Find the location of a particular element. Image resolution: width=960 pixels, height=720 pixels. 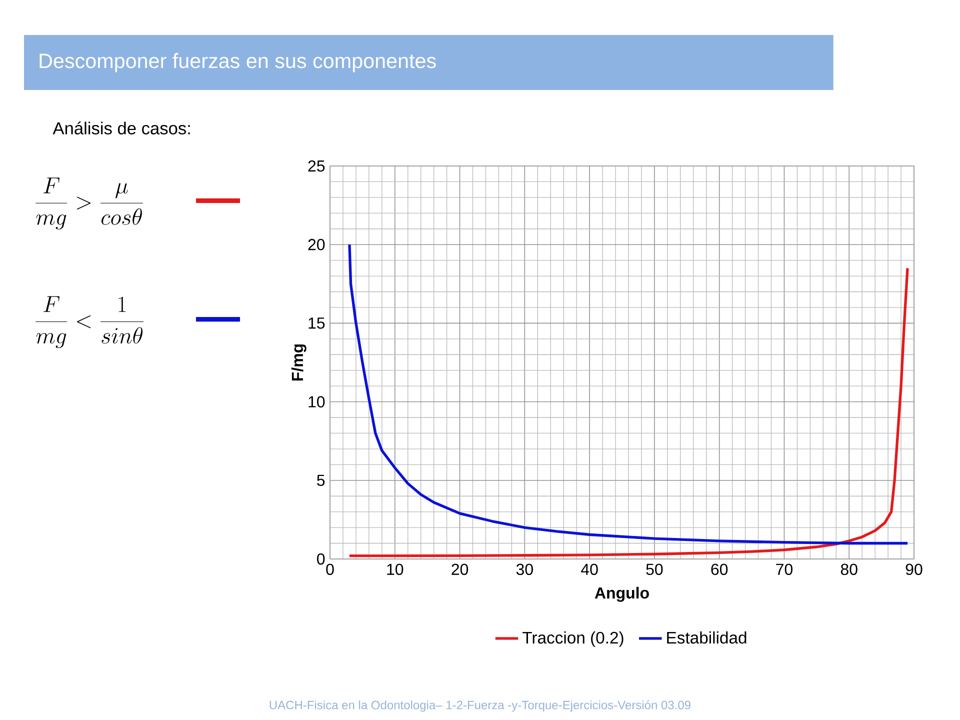

y-axis-title: F/mg is located at coordinates (298, 362).